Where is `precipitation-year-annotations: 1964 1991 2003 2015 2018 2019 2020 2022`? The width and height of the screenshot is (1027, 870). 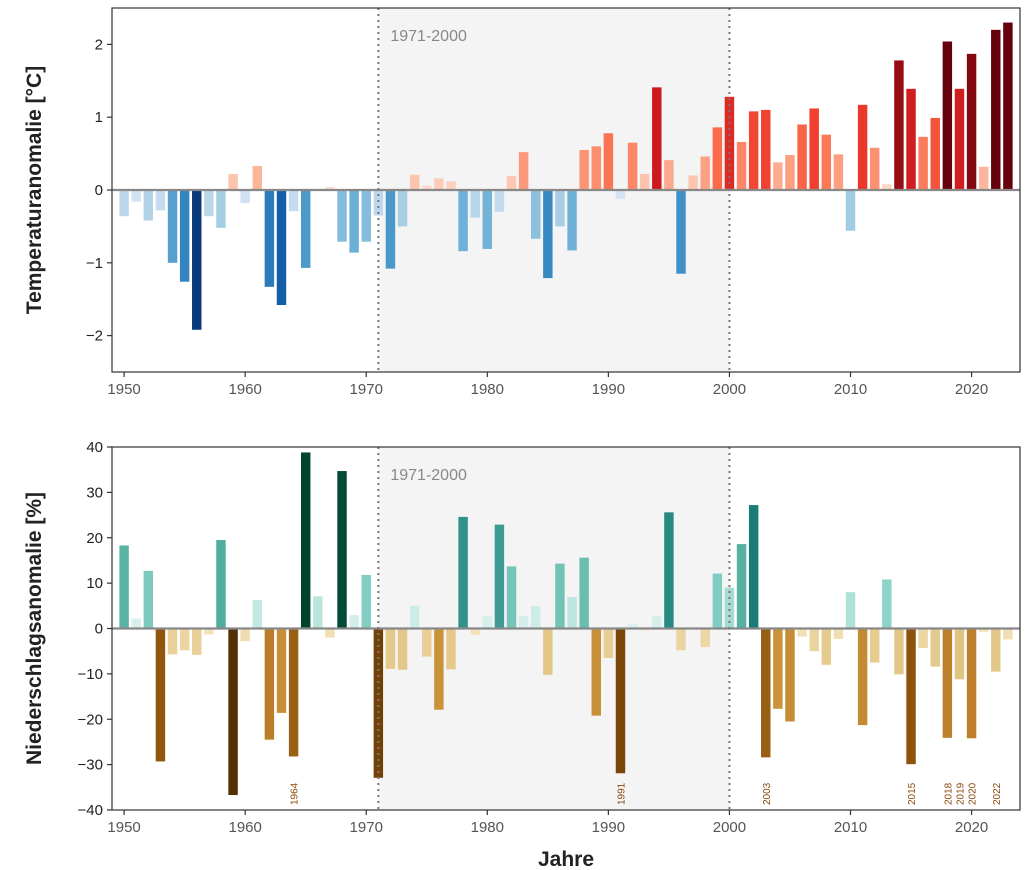 precipitation-year-annotations: 1964 1991 2003 2015 2018 2019 2020 2022 is located at coordinates (646, 793).